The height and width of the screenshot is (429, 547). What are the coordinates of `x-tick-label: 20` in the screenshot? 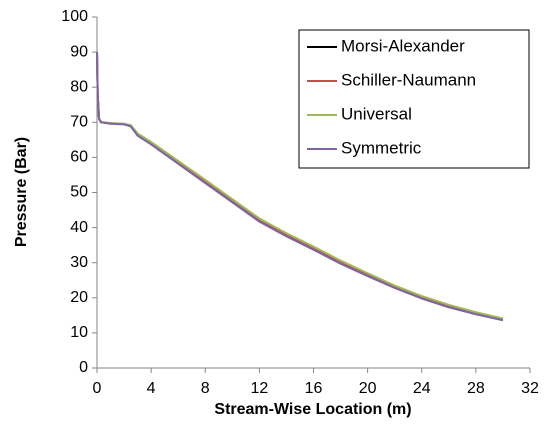 It's located at (368, 388).